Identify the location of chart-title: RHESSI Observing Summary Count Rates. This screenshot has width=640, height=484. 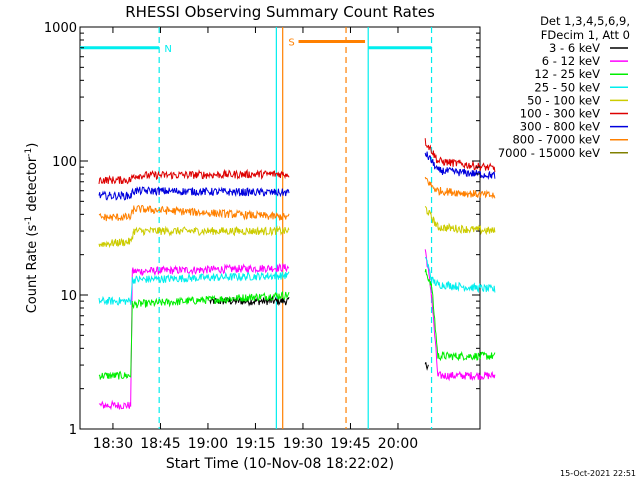
(280, 12).